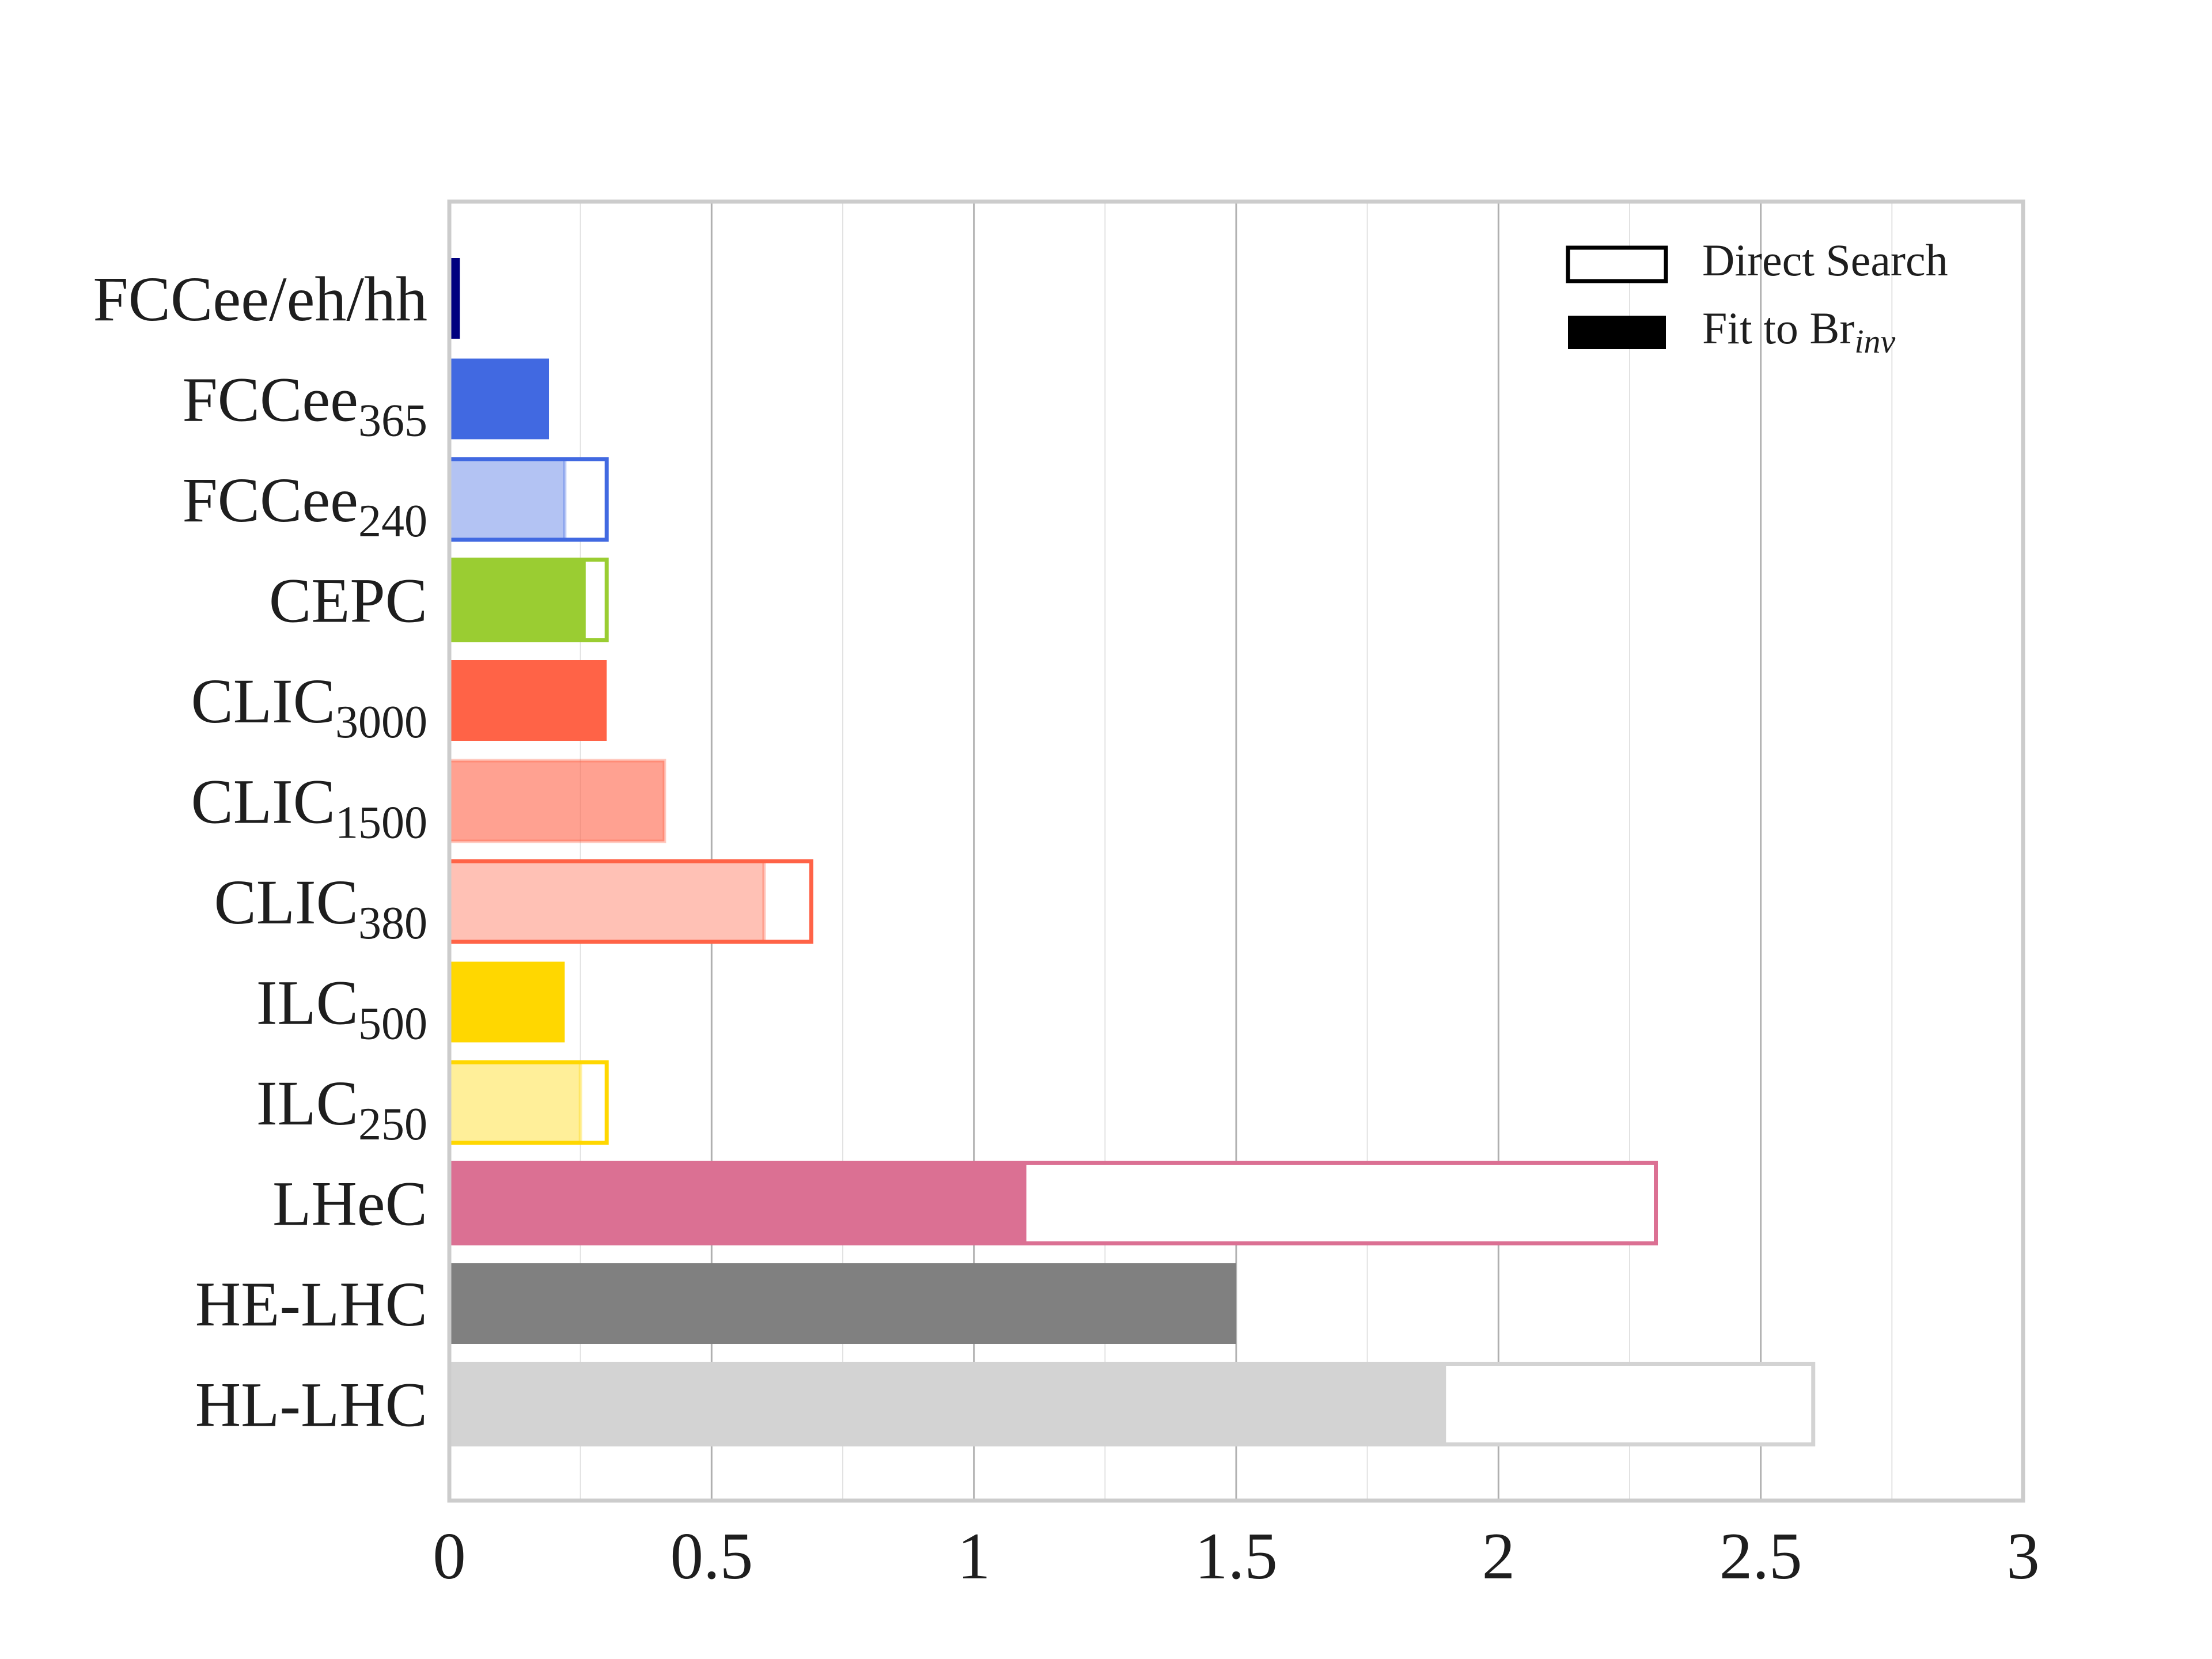 Image resolution: width=2212 pixels, height=1659 pixels. Describe the element at coordinates (304, 405) in the screenshot. I see `category-label: FCCee365` at that location.